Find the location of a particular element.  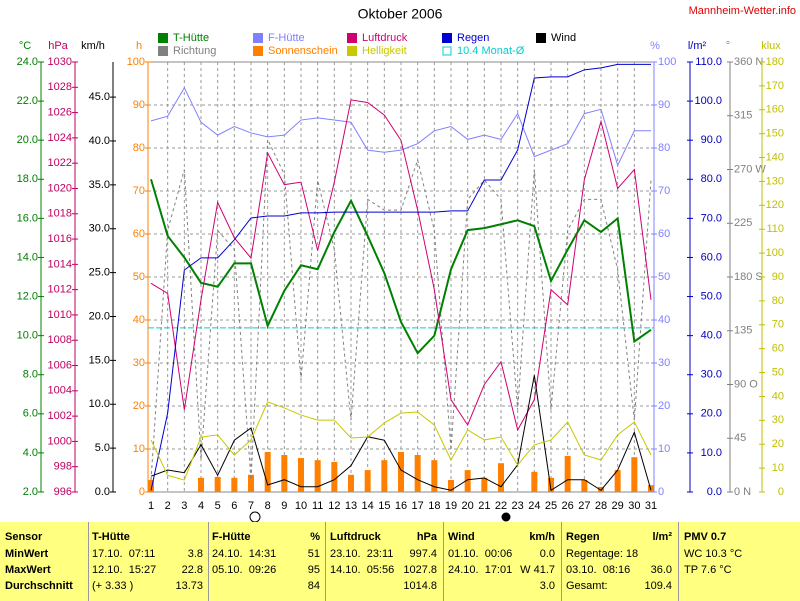

table-cell: 1014.8 is located at coordinates (420, 586).